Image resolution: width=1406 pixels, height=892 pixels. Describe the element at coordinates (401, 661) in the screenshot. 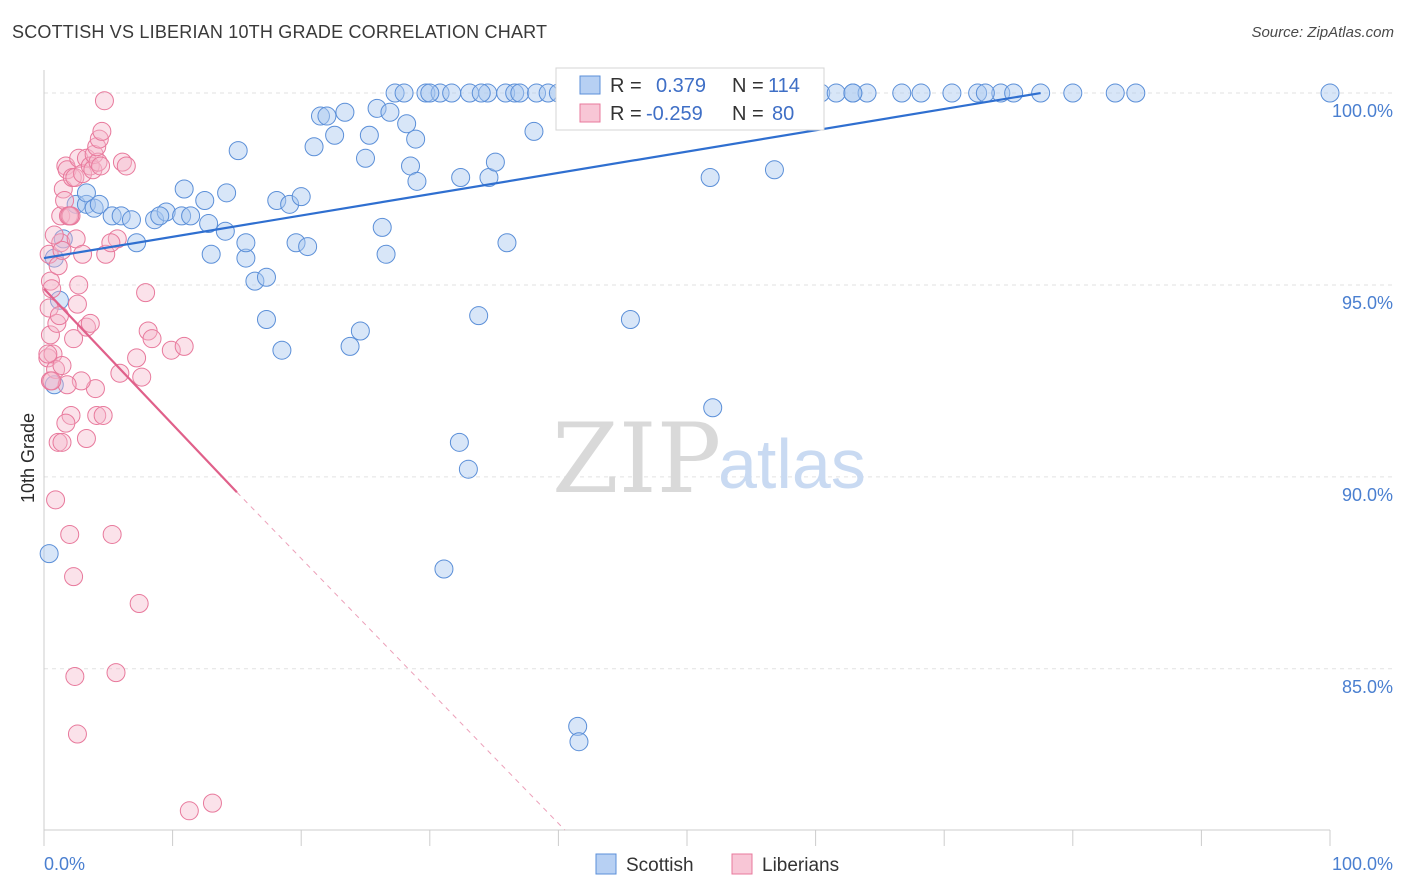

I see `liberian-trend-extension` at that location.